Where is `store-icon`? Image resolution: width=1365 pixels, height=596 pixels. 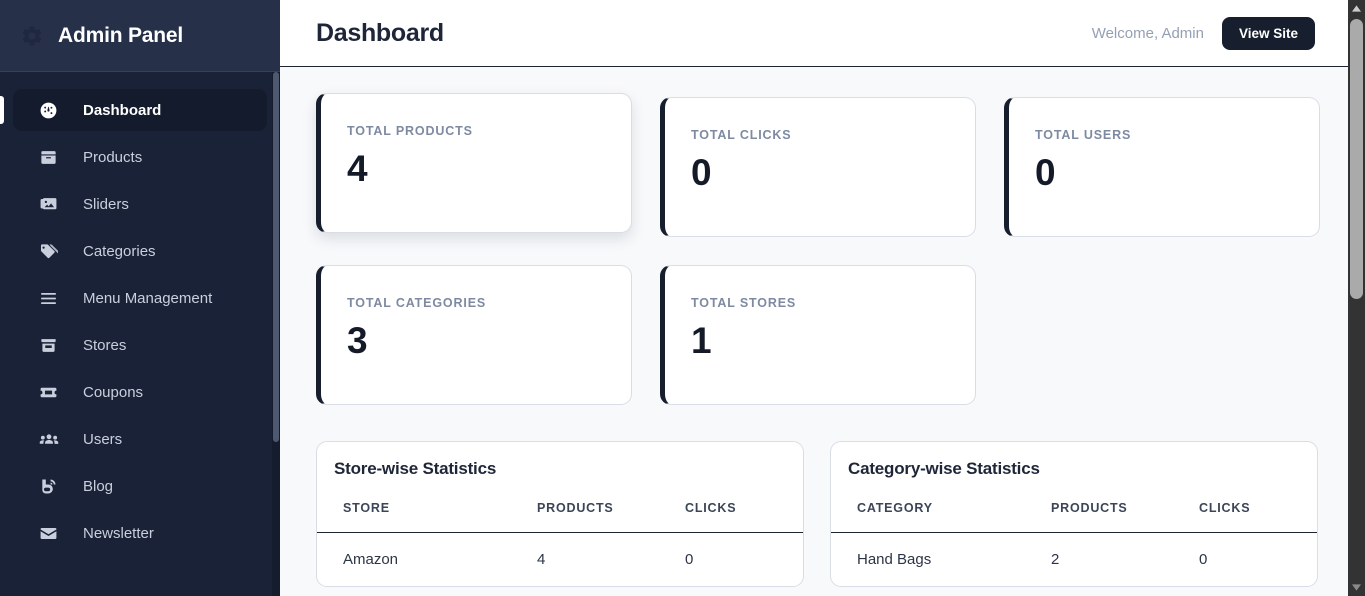
store-icon is located at coordinates (50, 345).